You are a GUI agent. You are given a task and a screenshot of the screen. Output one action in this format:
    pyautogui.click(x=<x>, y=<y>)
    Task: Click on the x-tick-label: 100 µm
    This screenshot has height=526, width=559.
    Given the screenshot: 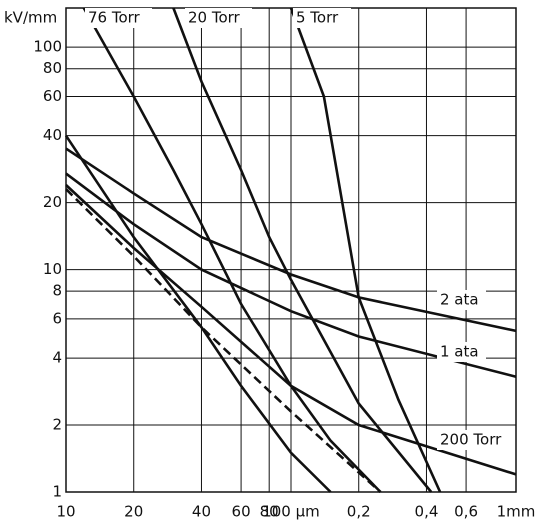 What is the action you would take?
    pyautogui.click(x=291, y=512)
    